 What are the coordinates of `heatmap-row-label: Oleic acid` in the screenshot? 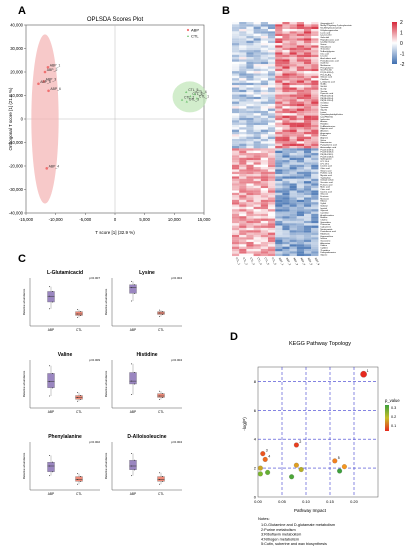 It's located at (325, 169).